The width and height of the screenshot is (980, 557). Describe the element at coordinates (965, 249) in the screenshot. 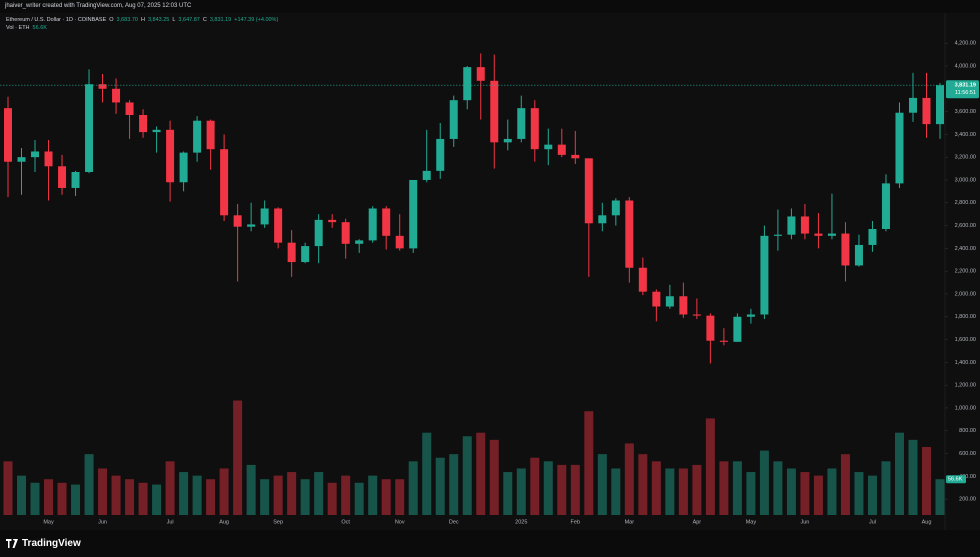

I see `y-tick-label: 2,400.00` at that location.